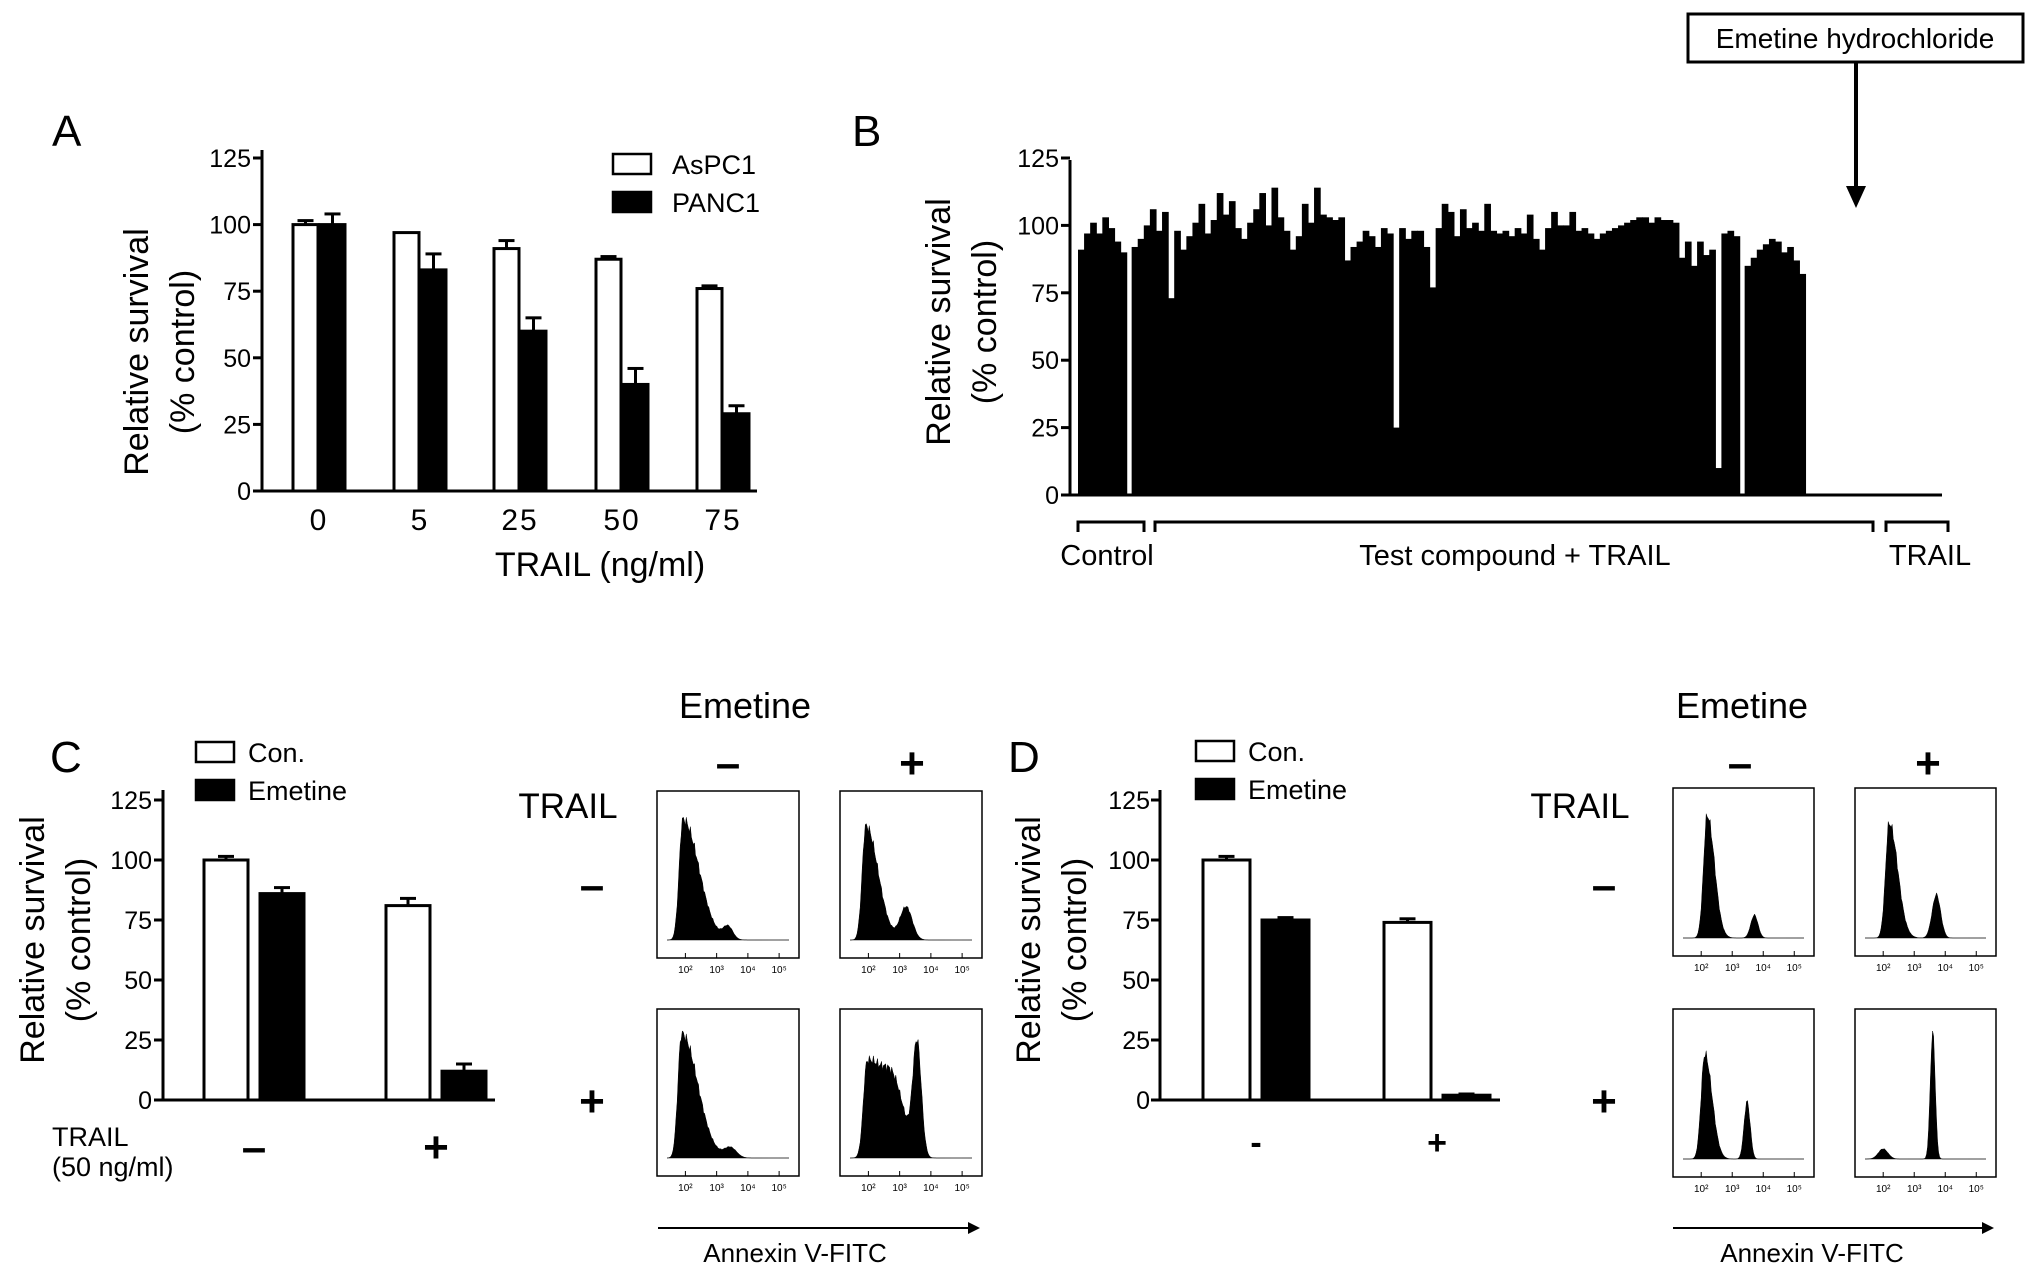  Describe the element at coordinates (1029, 940) in the screenshot. I see `panel-d-ylabel-line1: Relative survival` at that location.